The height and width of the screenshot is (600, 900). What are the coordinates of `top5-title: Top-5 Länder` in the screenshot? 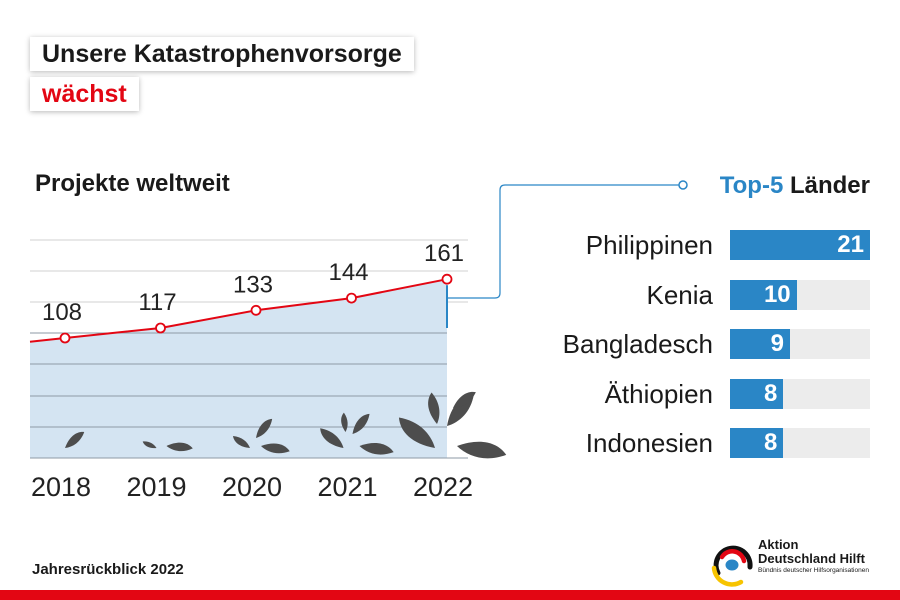 It's located at (795, 186).